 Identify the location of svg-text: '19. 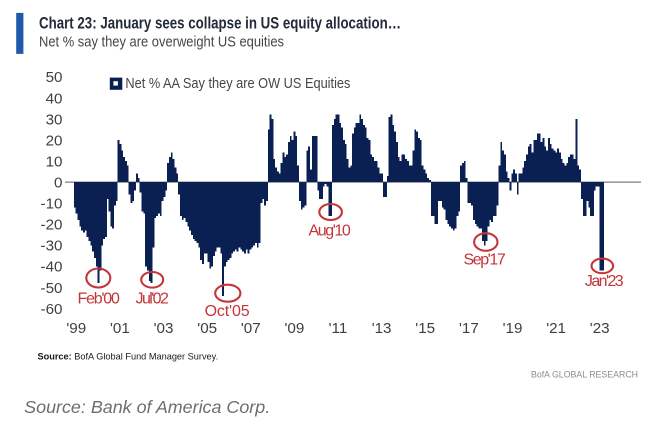
(513, 328).